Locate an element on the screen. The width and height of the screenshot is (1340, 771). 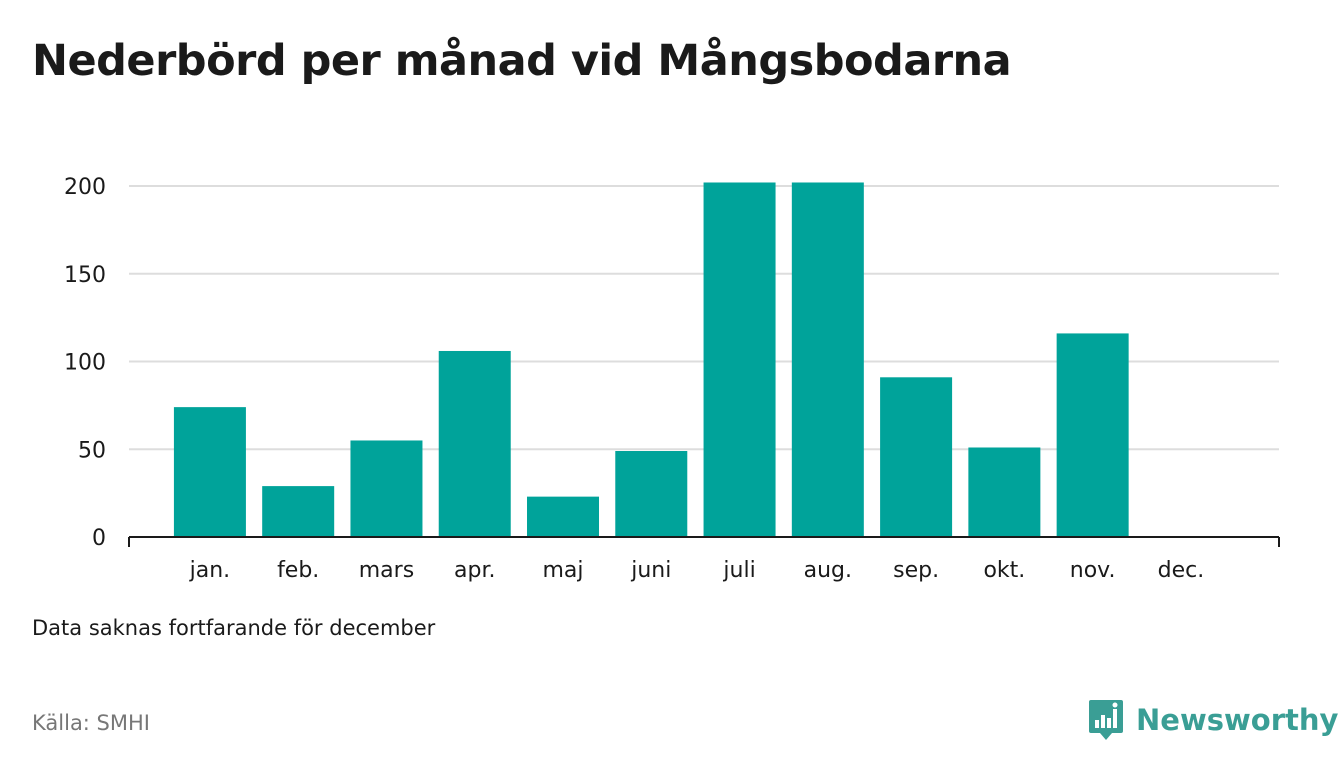
bar-nov is located at coordinates (1092, 435).